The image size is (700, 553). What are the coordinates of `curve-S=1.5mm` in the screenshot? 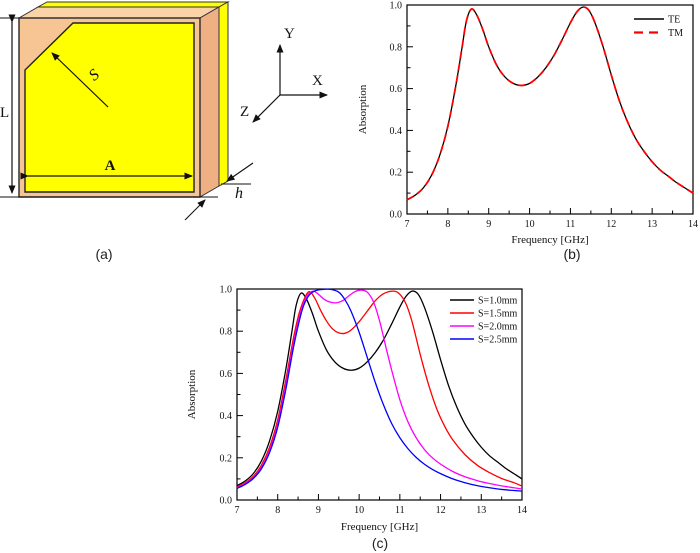 It's located at (379, 389).